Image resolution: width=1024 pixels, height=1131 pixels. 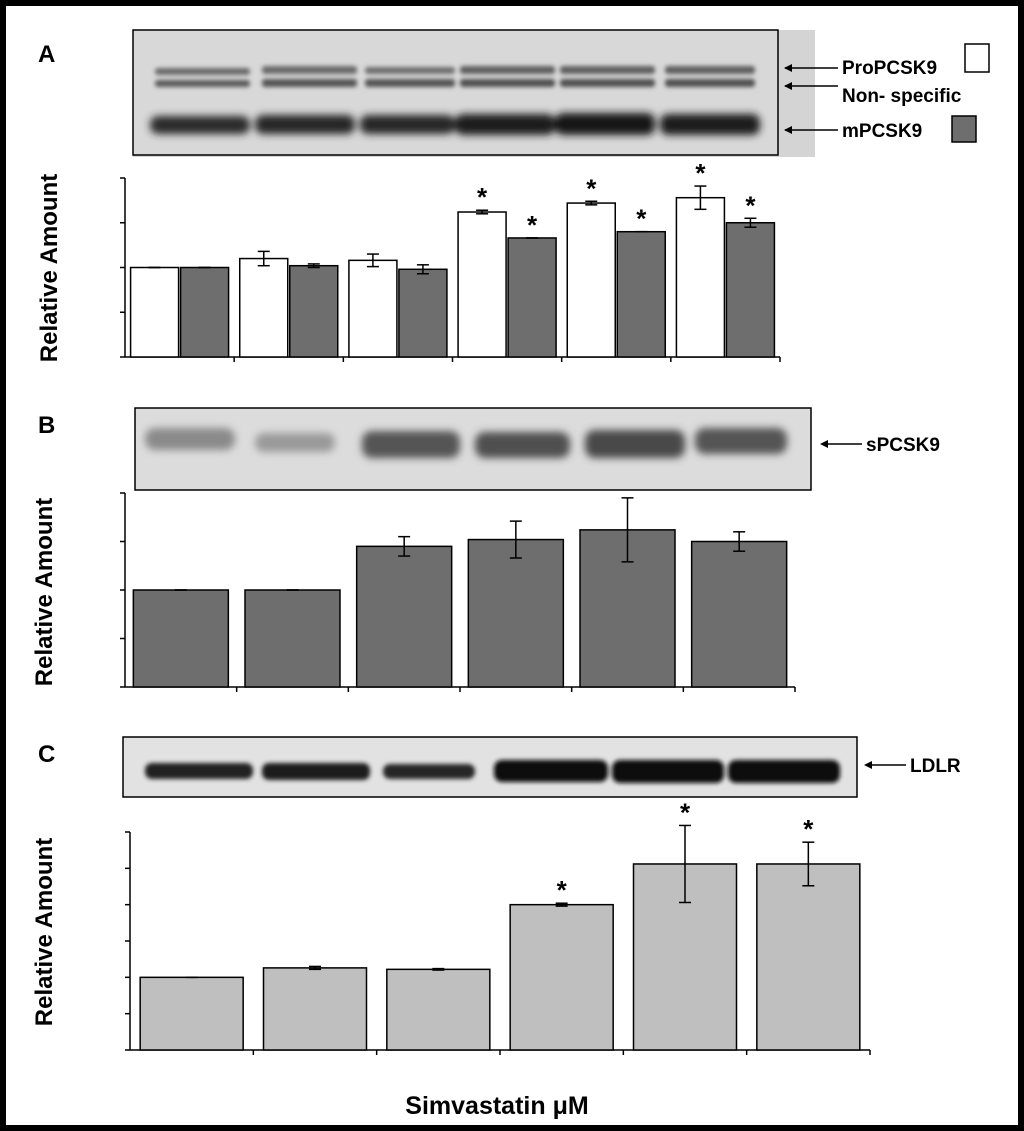 I want to click on legend-swatch-mpcsk9, so click(x=964, y=129).